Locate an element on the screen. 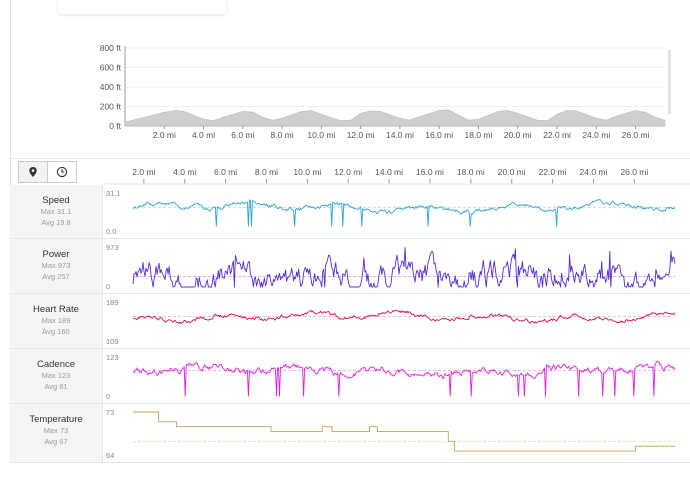  metric-name: Cadence is located at coordinates (56, 364).